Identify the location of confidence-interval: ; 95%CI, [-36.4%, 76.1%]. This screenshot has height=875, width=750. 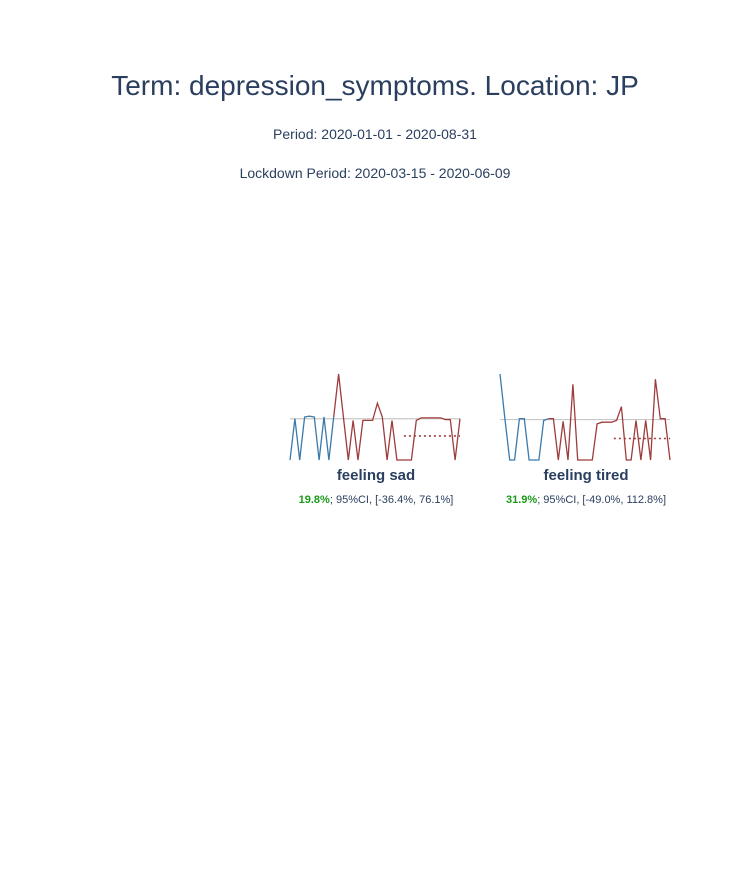
(391, 500).